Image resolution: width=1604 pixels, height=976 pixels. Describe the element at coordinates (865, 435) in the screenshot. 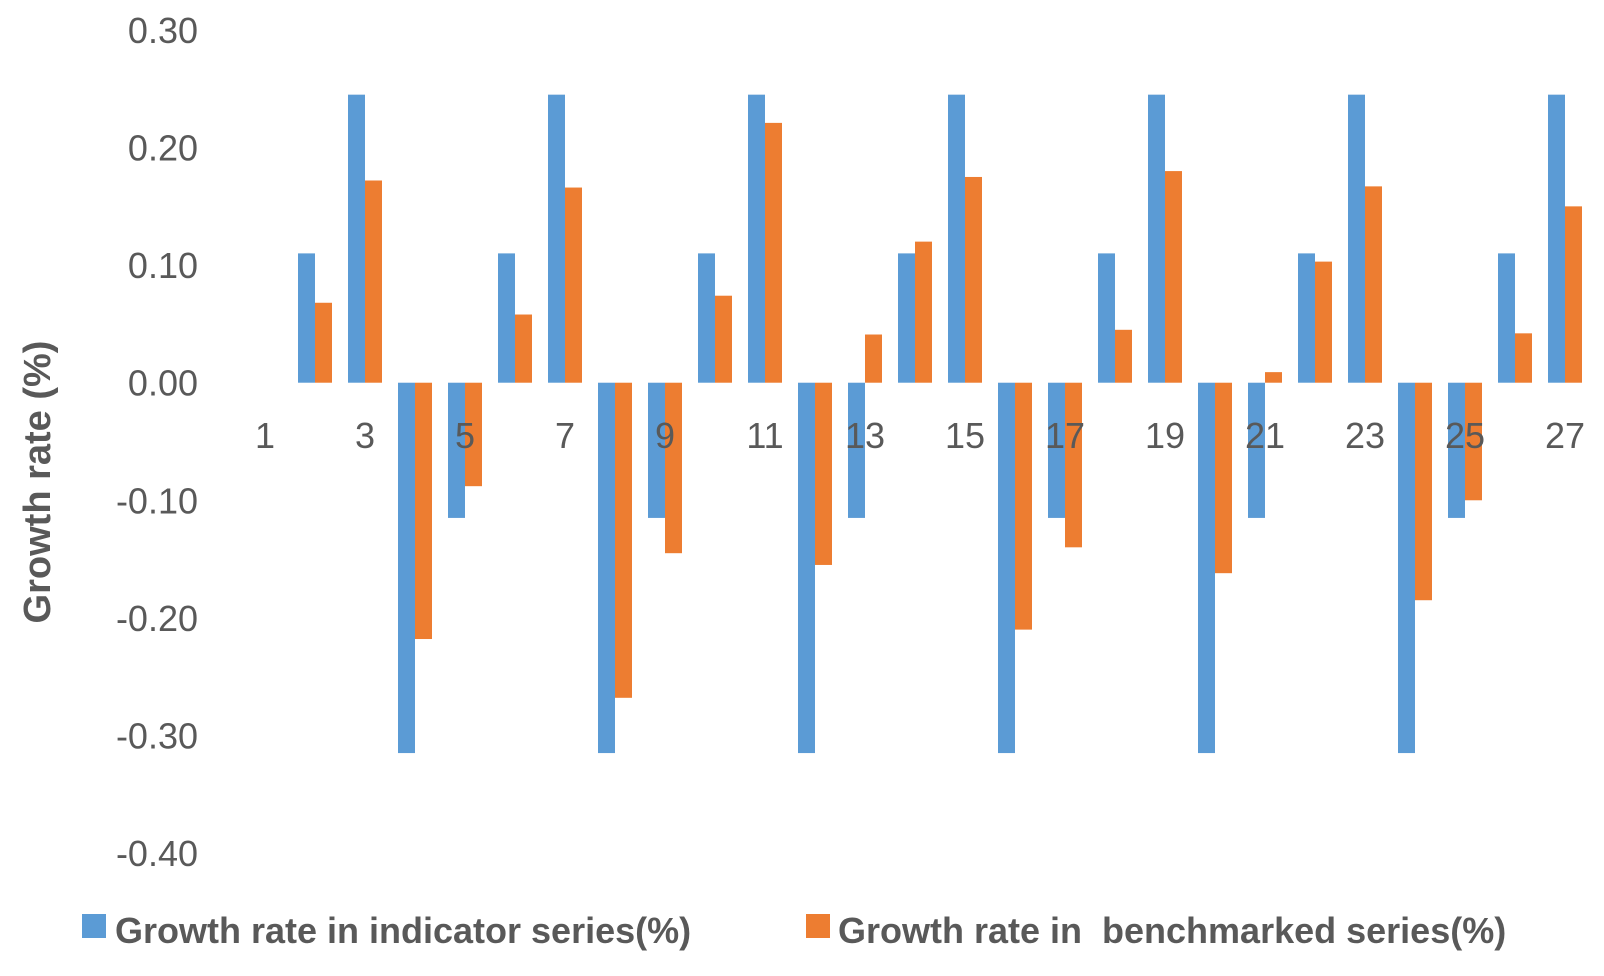

I see `x-tick-label: 13` at that location.